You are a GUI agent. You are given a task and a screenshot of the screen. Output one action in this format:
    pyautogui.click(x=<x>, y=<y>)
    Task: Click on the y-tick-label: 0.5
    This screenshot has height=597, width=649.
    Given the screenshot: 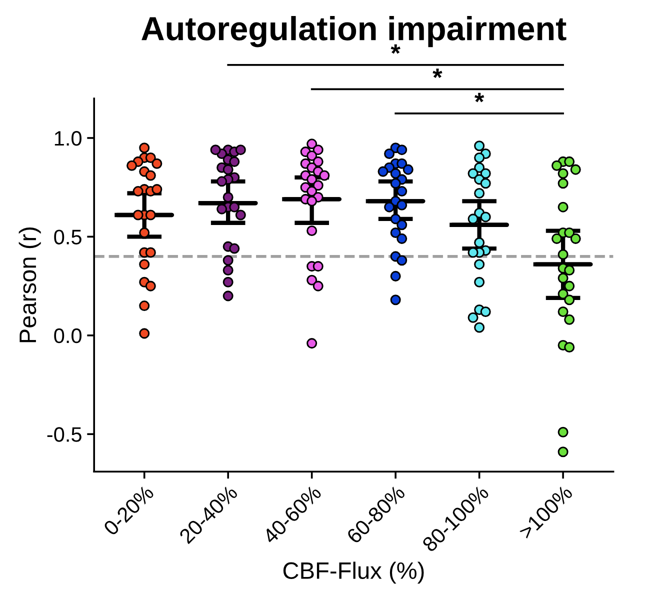 What is the action you would take?
    pyautogui.click(x=68, y=237)
    